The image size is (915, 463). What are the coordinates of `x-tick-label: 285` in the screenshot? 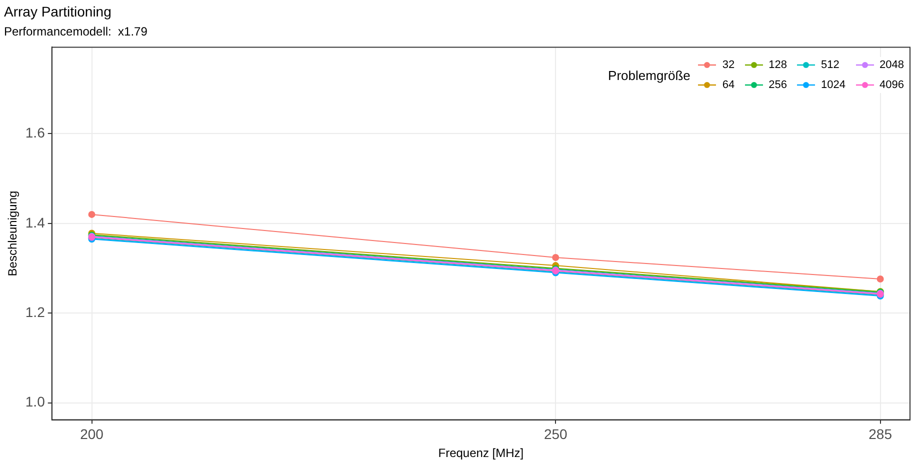 It's located at (880, 434).